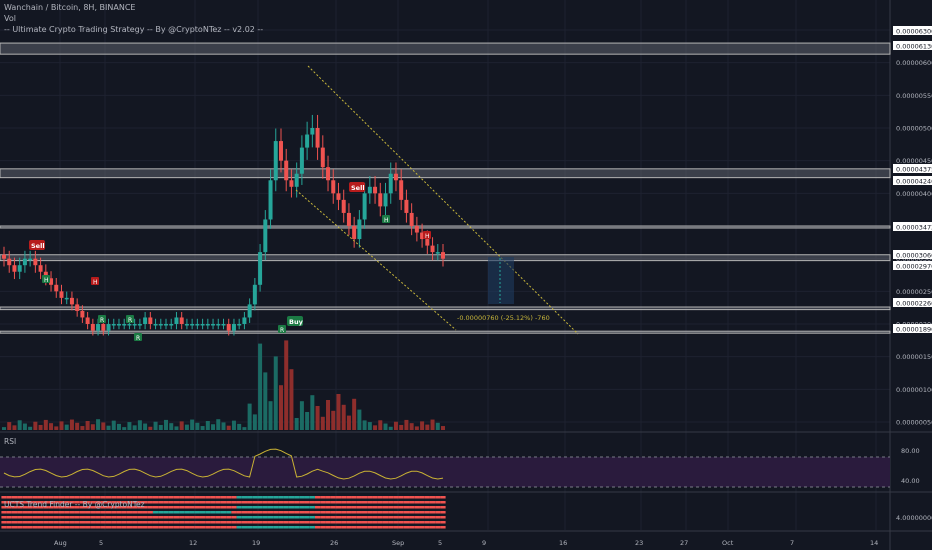 This screenshot has height=550, width=932. What do you see at coordinates (910, 451) in the screenshot?
I see `rsi-axis-label: 80.00` at bounding box center [910, 451].